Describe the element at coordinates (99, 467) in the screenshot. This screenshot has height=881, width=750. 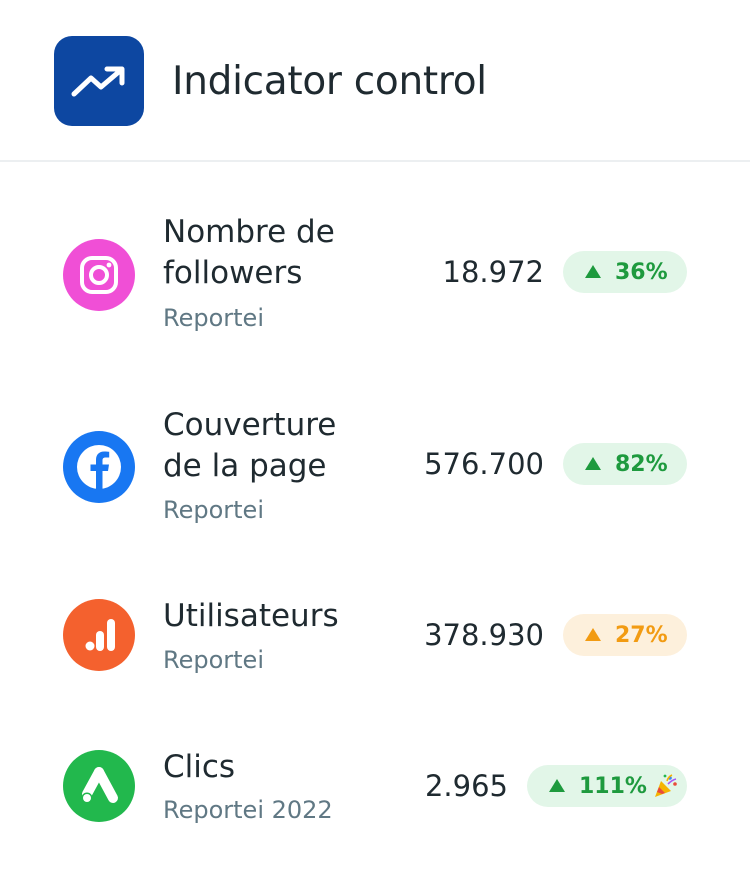
I see `facebook-icon` at that location.